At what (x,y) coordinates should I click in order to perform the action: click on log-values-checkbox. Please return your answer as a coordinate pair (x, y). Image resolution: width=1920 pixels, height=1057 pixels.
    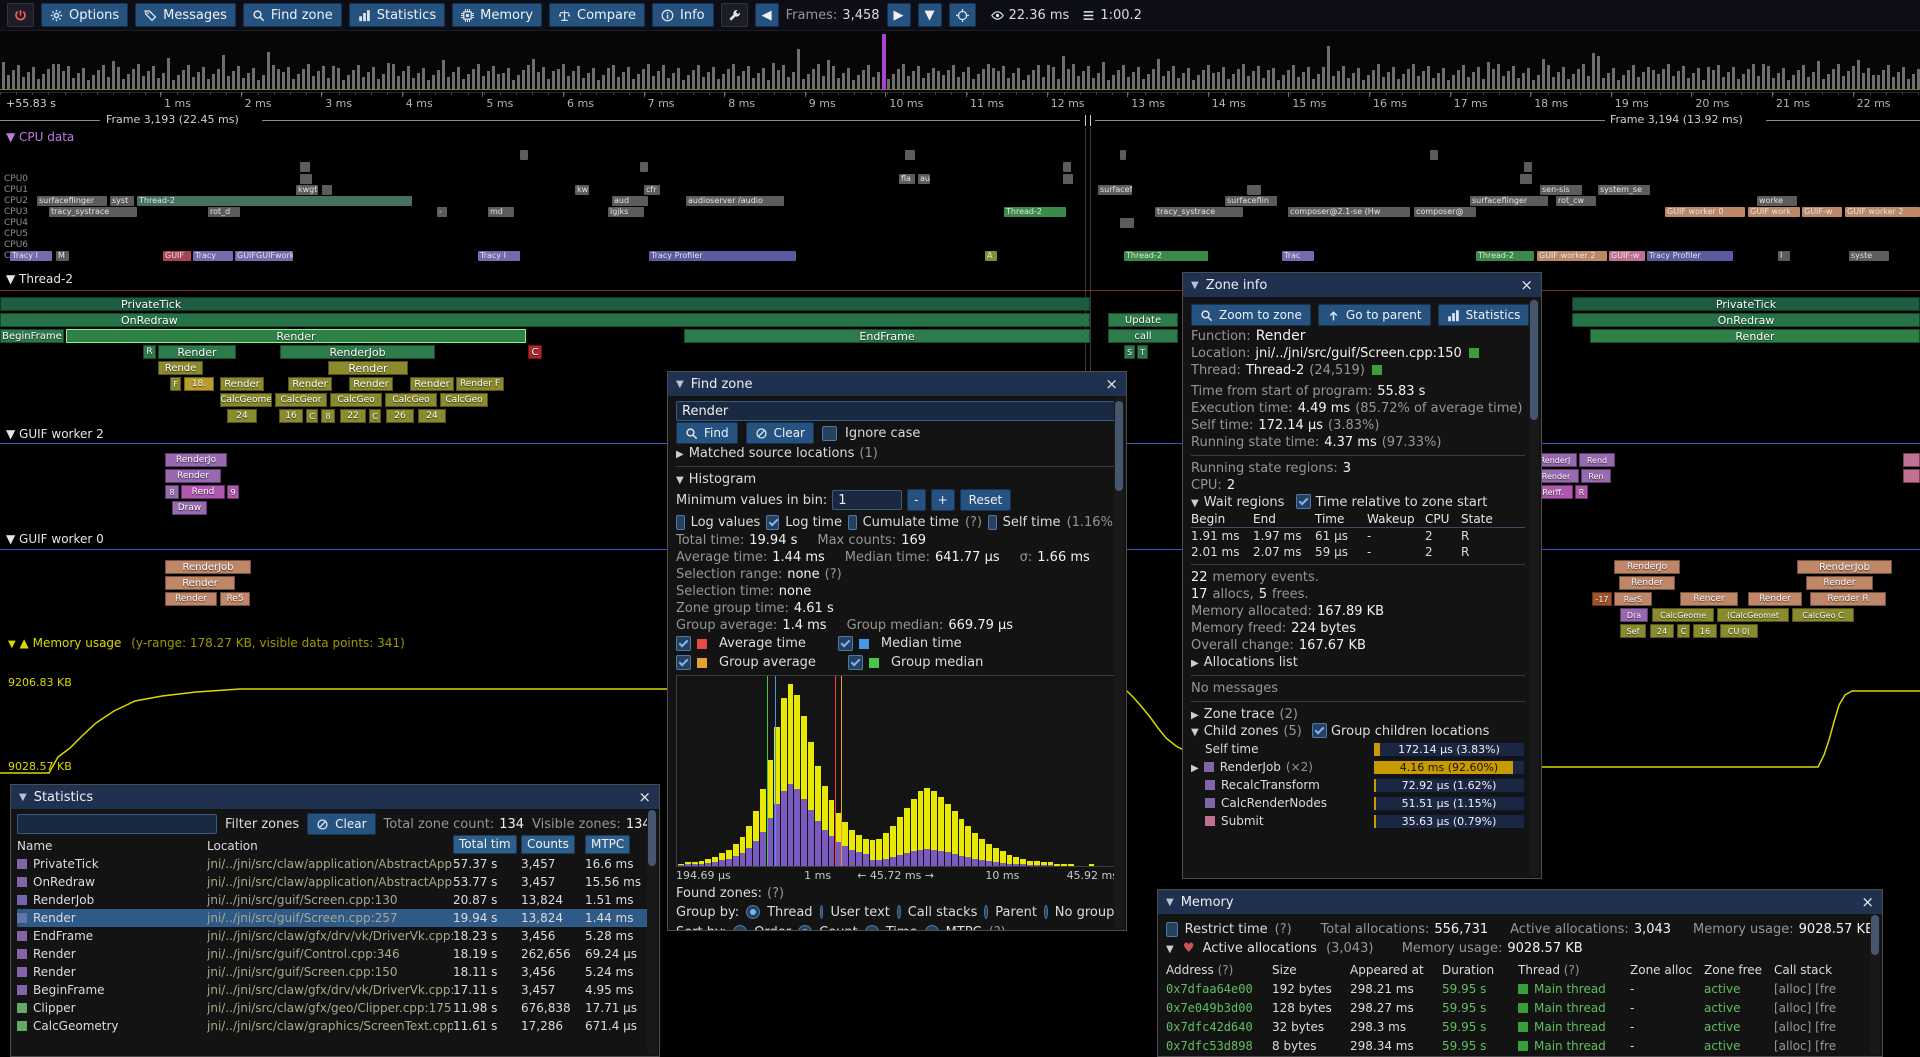
    Looking at the image, I should click on (680, 522).